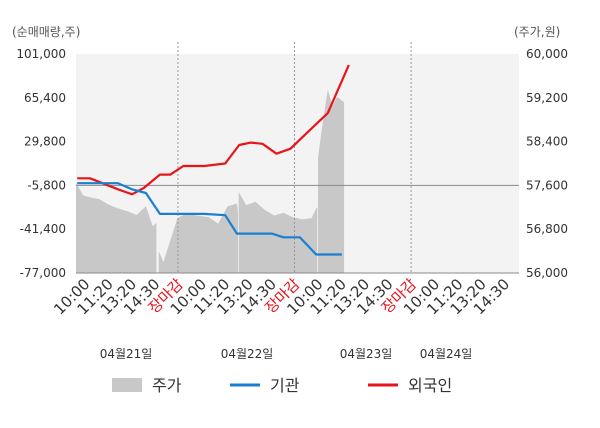  What do you see at coordinates (547, 98) in the screenshot?
I see `right-tick-label: 59,200` at bounding box center [547, 98].